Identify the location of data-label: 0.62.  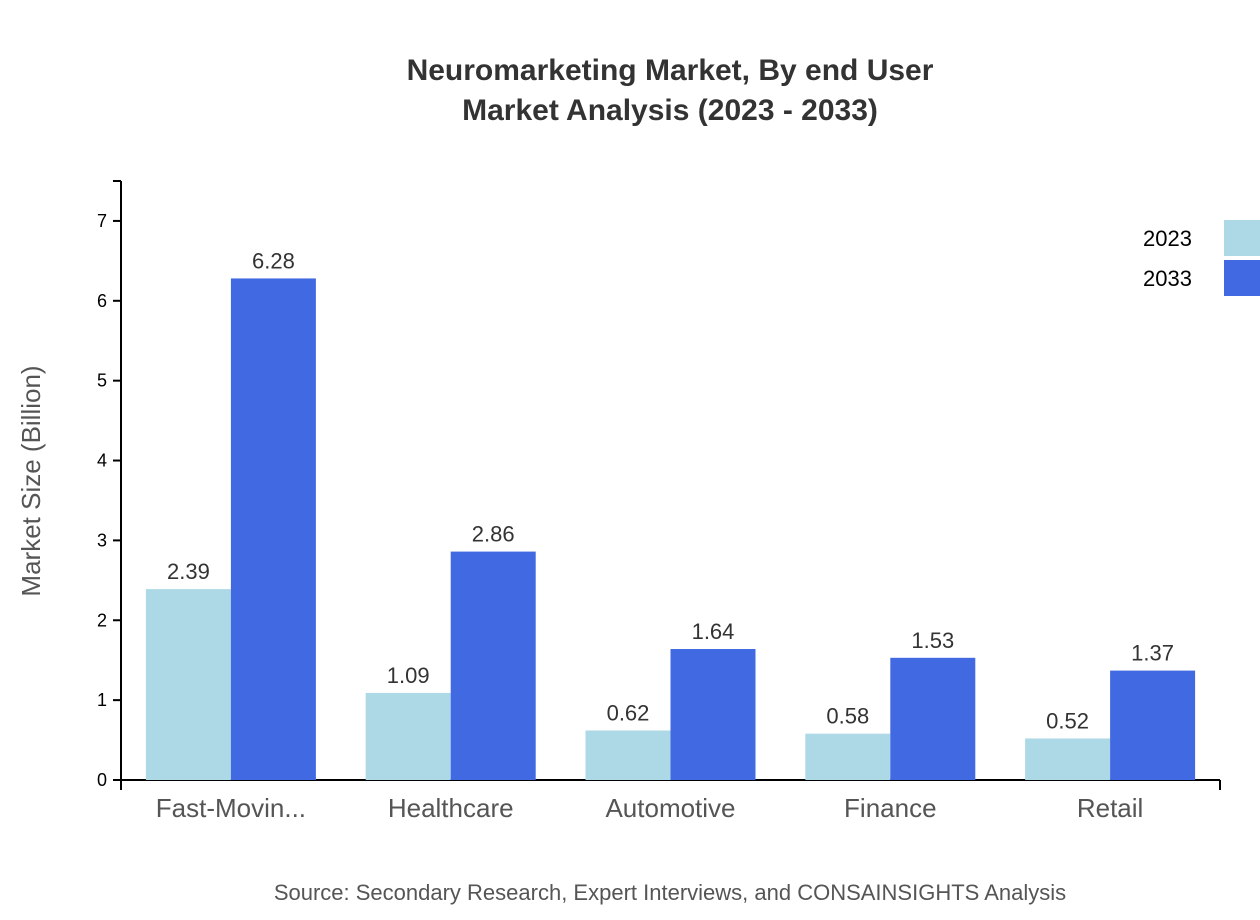
(628, 712).